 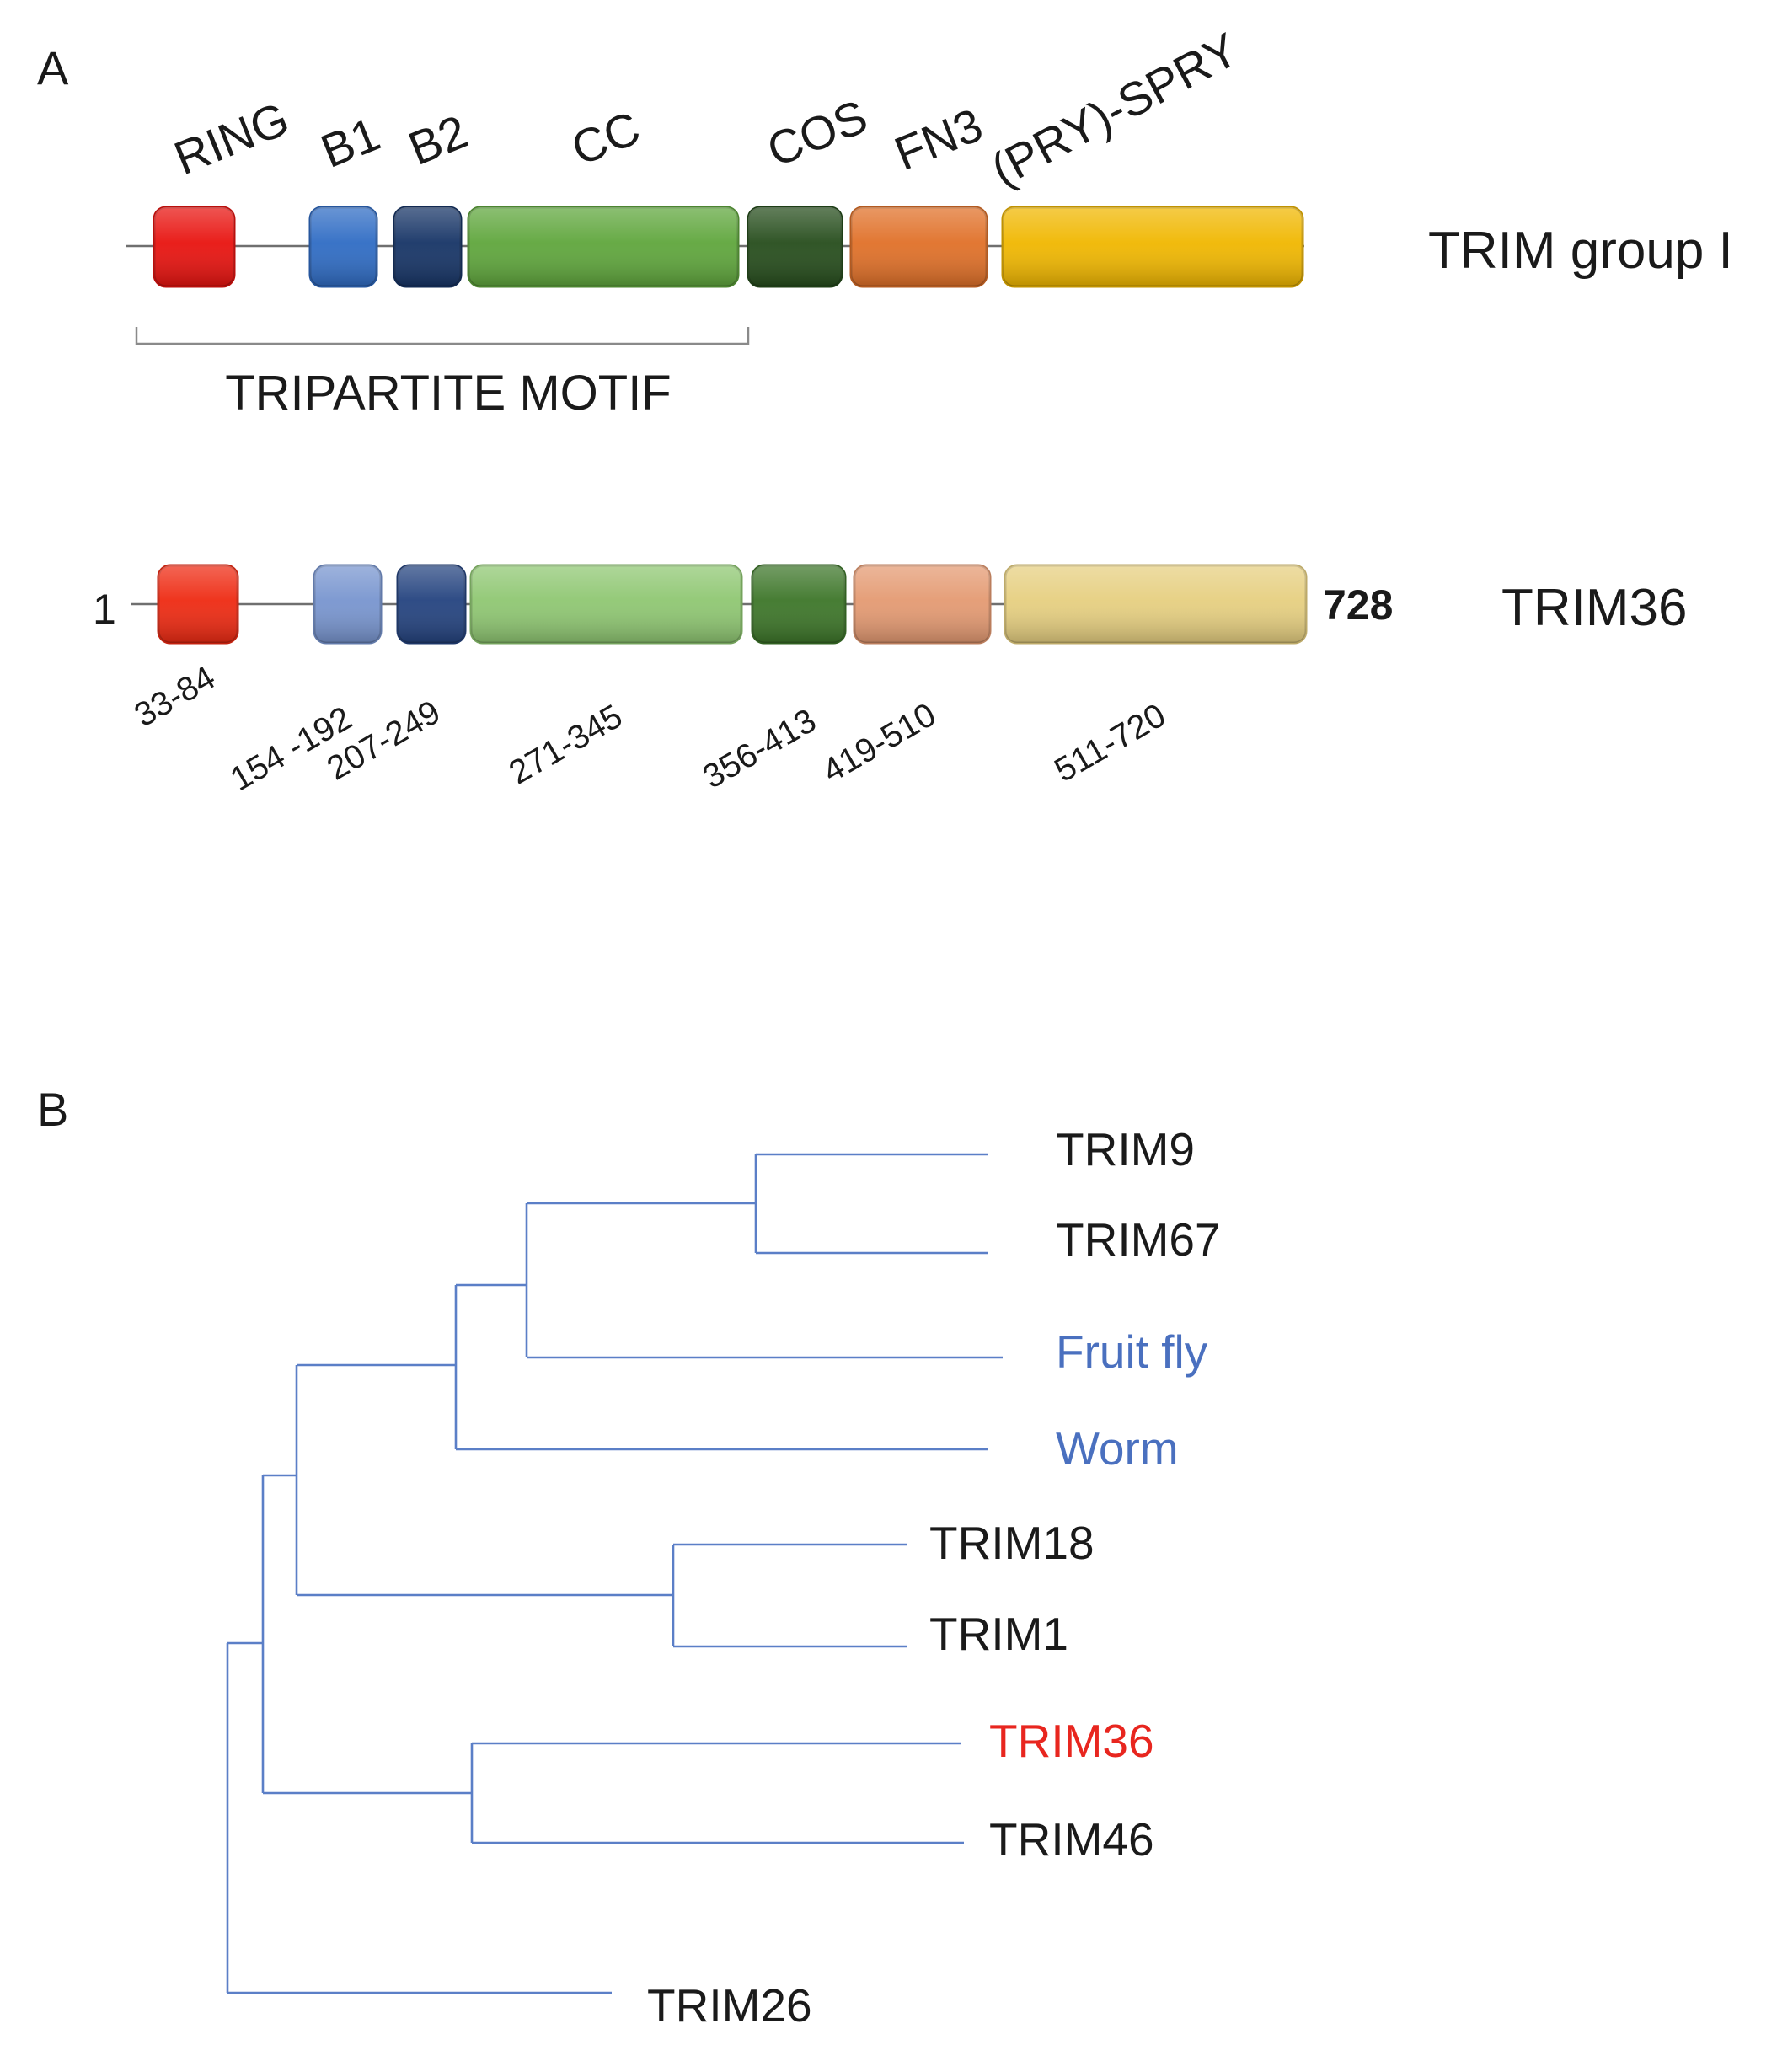 I want to click on panel-a-letter: A, so click(x=53, y=67).